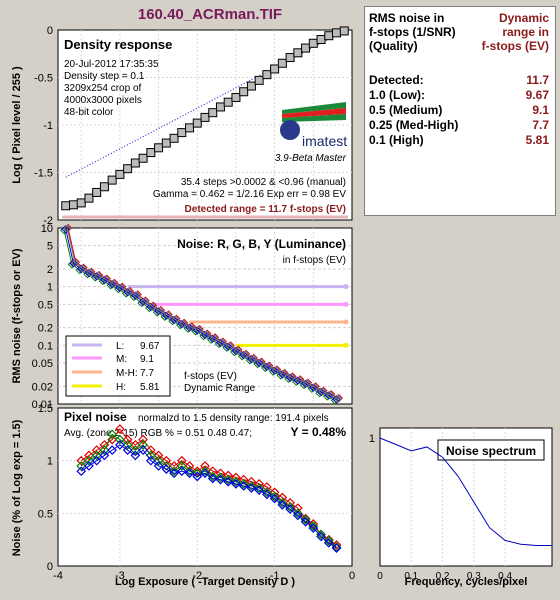  Describe the element at coordinates (396, 80) in the screenshot. I see `info-row-label: Detected:` at that location.